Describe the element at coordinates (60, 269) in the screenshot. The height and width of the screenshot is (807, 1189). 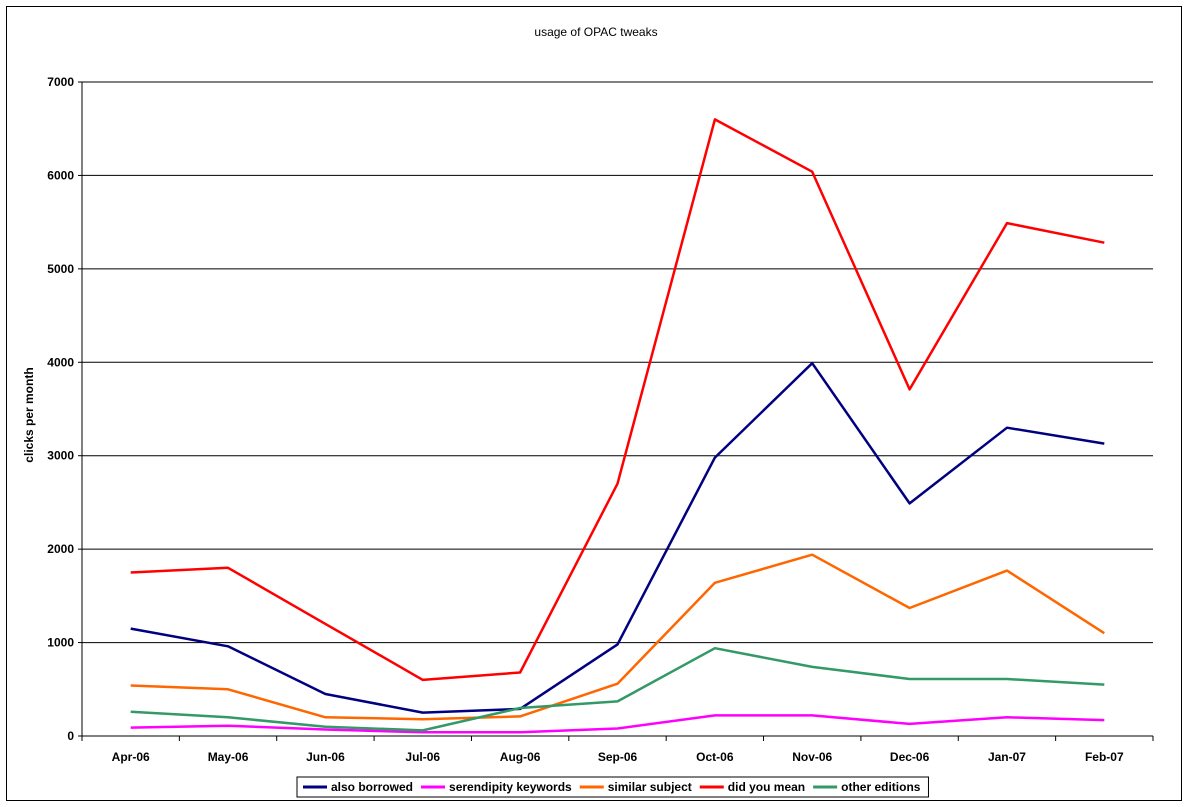
I see `y-tick-label: 5000` at that location.